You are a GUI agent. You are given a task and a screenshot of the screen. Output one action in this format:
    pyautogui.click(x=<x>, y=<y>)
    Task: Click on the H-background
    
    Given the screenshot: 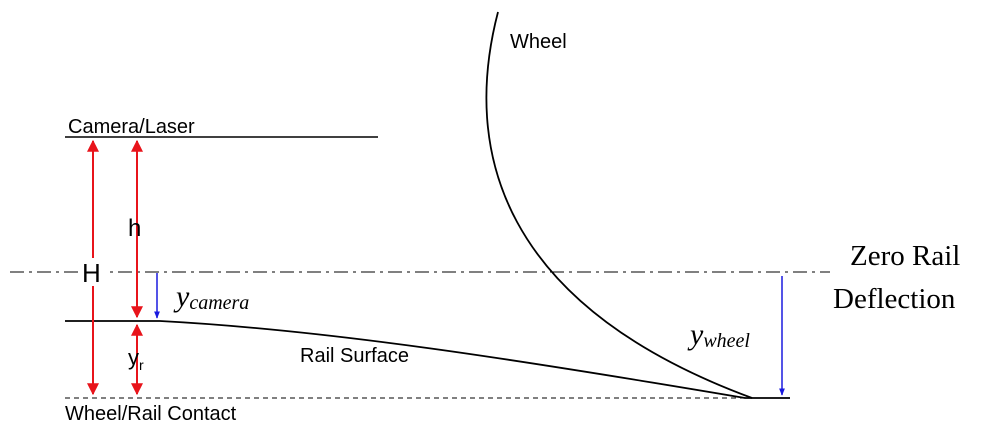 What is the action you would take?
    pyautogui.click(x=93, y=272)
    